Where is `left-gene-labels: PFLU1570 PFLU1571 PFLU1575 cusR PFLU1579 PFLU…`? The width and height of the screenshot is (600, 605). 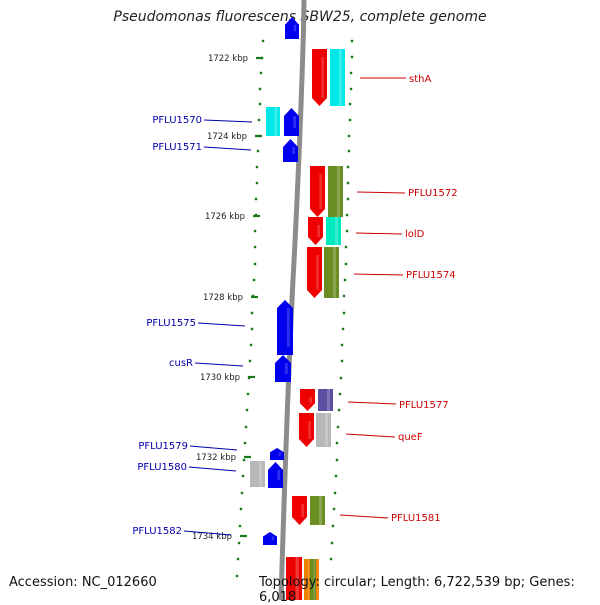
left-gene-labels: PFLU1570 PFLU1571 PFLU1575 cusR PFLU1579 PFLU… is located at coordinates (192, 326).